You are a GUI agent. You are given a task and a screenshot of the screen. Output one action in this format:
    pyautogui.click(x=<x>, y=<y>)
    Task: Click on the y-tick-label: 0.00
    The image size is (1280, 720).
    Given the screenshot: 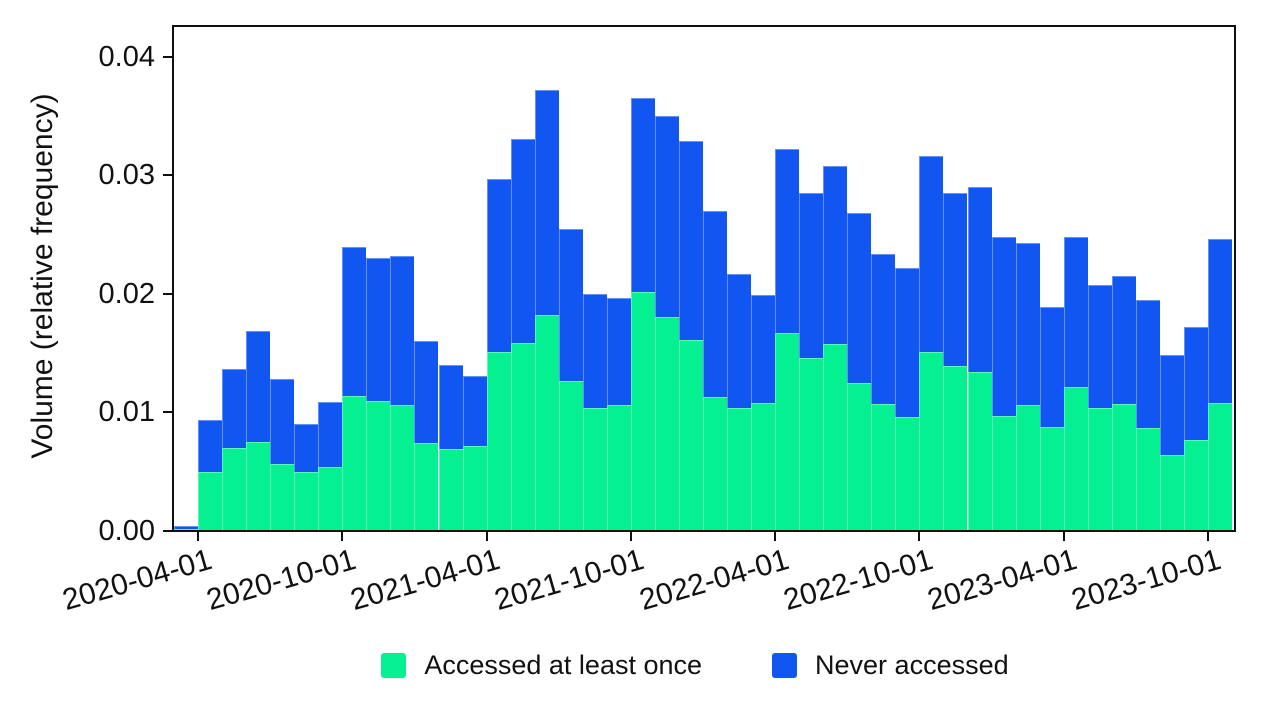 What is the action you would take?
    pyautogui.click(x=126, y=531)
    